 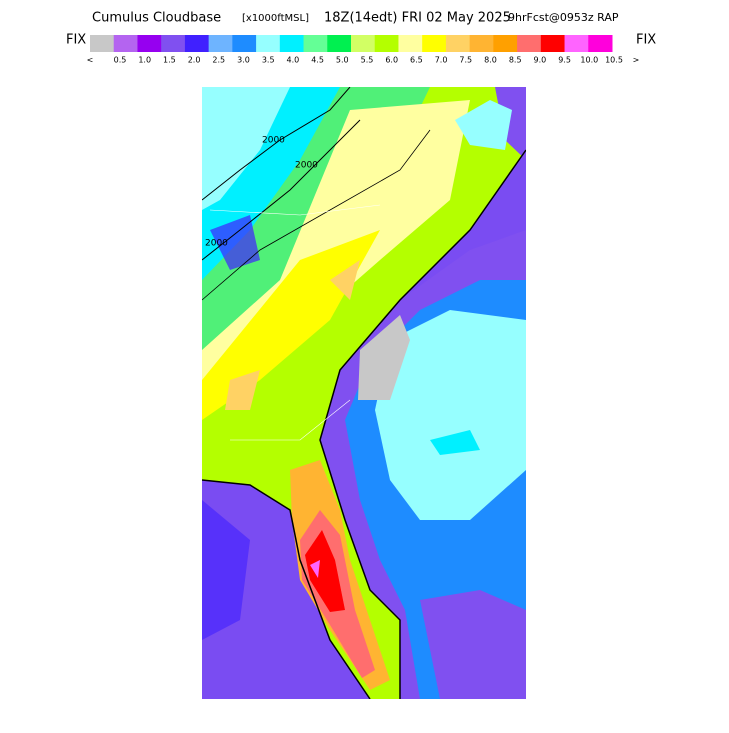 I want to click on legend-label: 3.5, so click(x=268, y=60).